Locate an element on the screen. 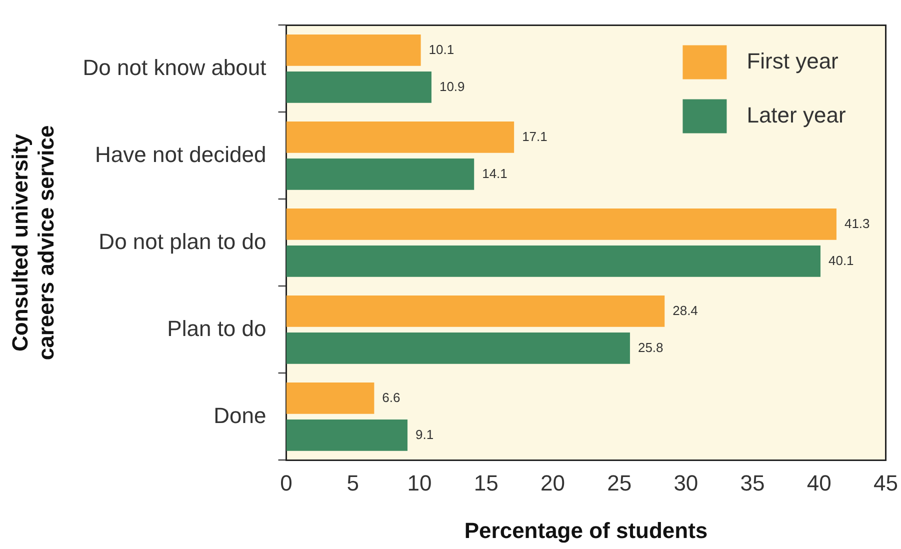 Image resolution: width=901 pixels, height=549 pixels. data-label: 17.1 is located at coordinates (535, 136).